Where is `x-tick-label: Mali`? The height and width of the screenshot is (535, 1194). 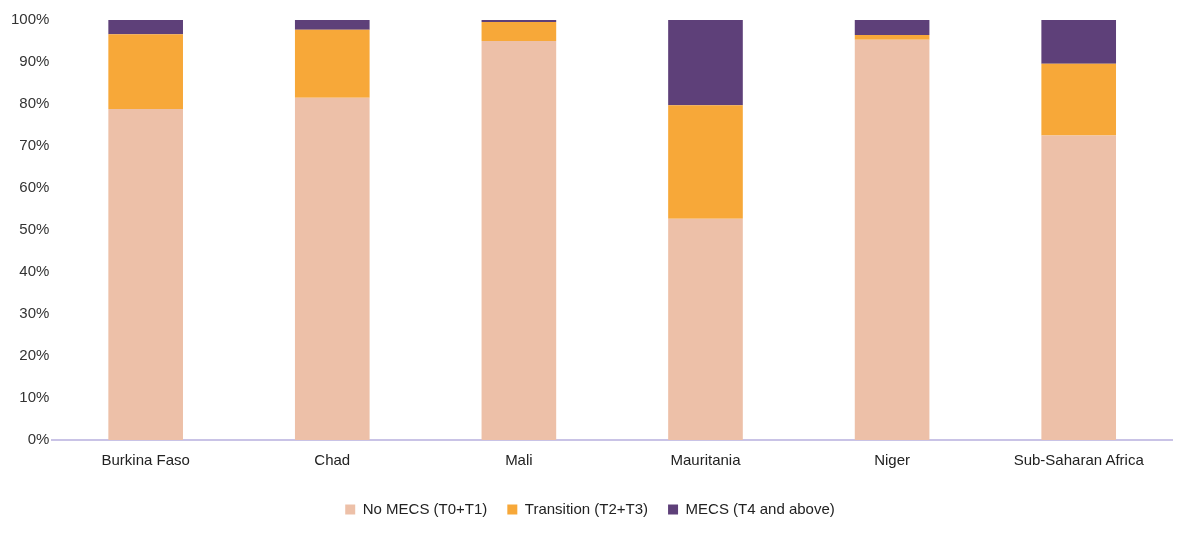 x-tick-label: Mali is located at coordinates (519, 460).